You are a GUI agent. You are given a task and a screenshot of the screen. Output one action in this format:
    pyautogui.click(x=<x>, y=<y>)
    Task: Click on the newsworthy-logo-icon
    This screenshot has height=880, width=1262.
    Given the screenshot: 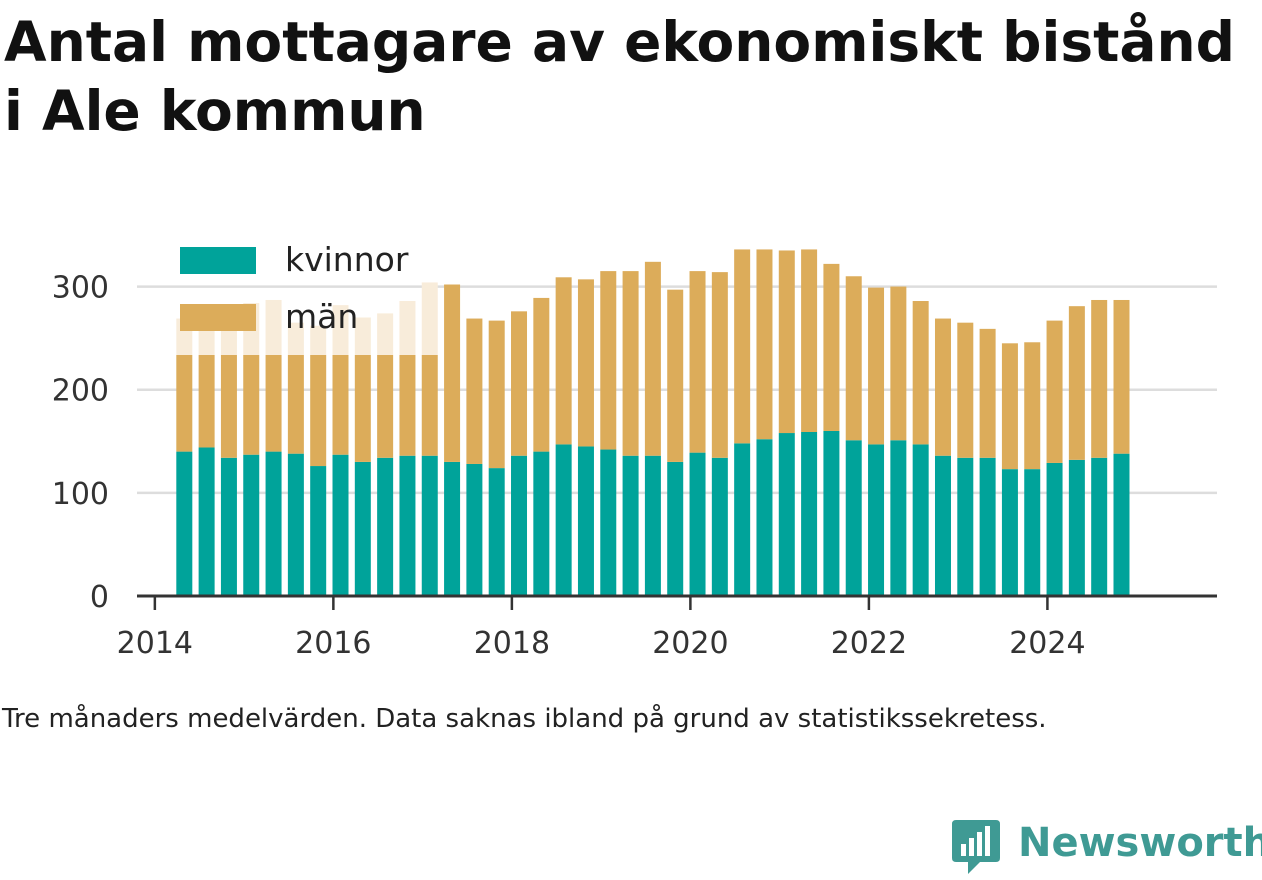 What is the action you would take?
    pyautogui.click(x=976, y=847)
    